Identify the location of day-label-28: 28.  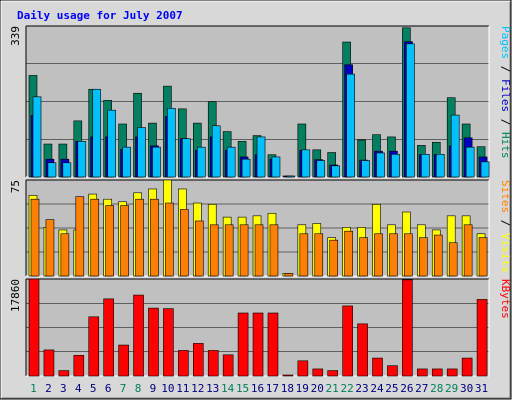
(436, 388).